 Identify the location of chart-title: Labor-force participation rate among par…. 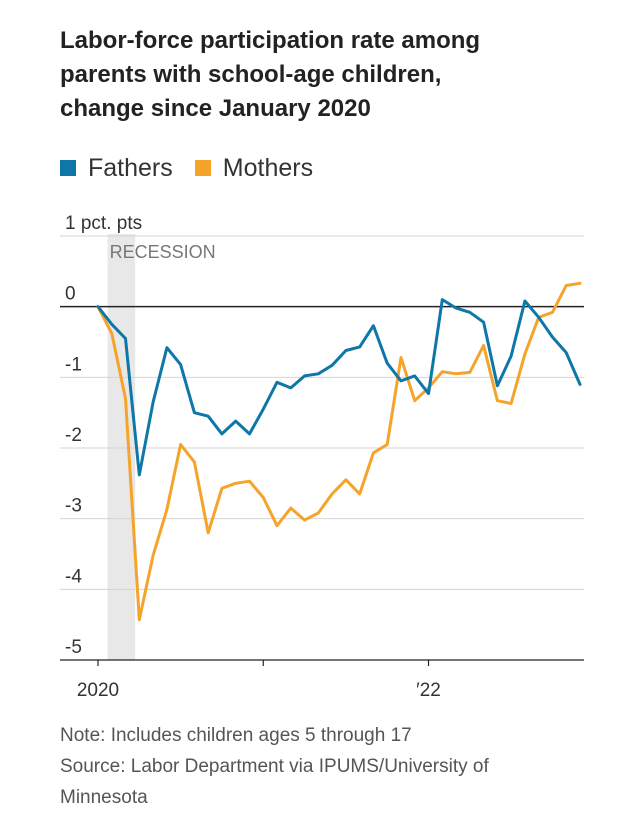
(270, 74).